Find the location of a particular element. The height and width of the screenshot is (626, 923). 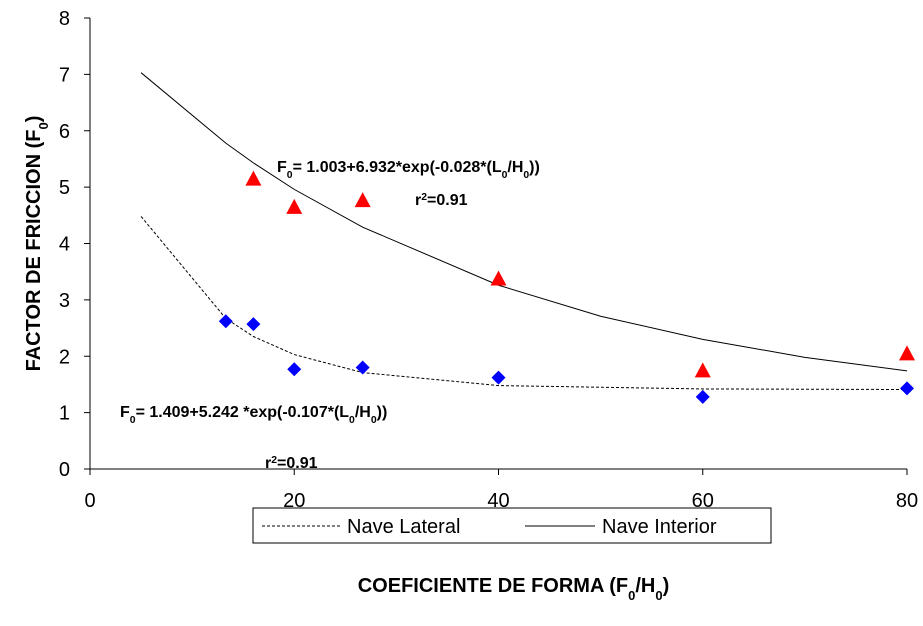

y-tick-label: 7 is located at coordinates (64, 75).